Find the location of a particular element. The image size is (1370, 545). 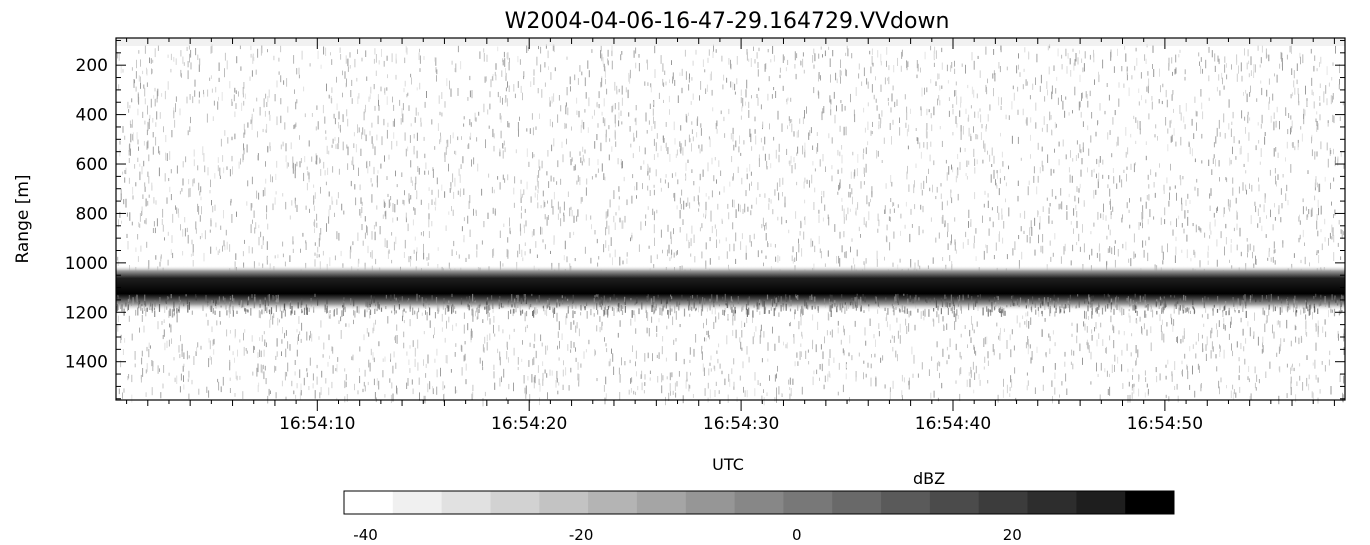

y-tick-label: 1000 is located at coordinates (86, 264).